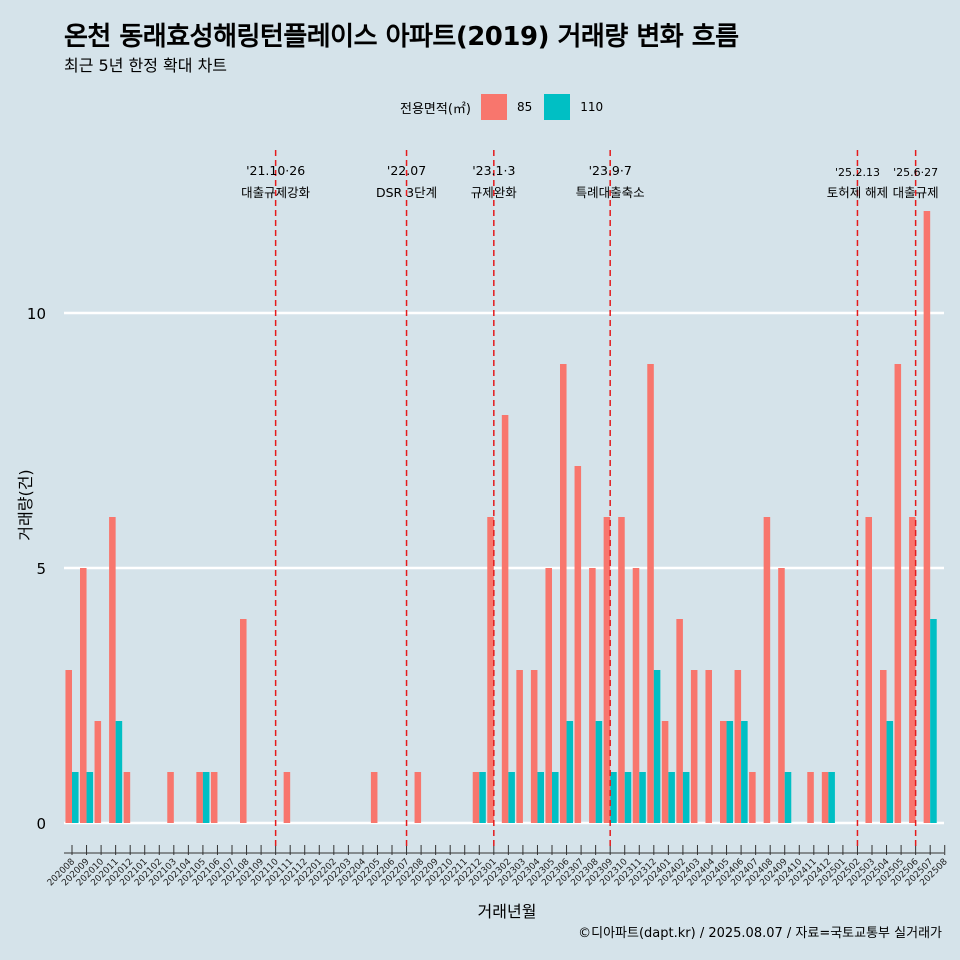  I want to click on event-date-label: '25.2.13, so click(857, 172).